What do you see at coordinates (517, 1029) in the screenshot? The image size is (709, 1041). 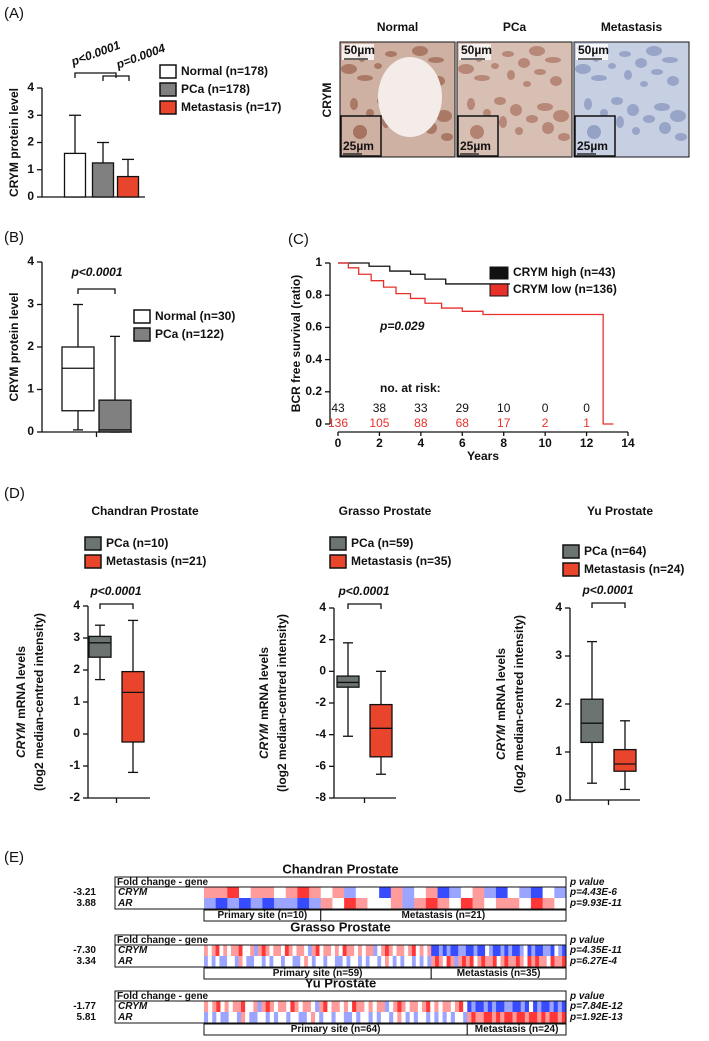 I see `group-label: Metastasis (n=24)` at bounding box center [517, 1029].